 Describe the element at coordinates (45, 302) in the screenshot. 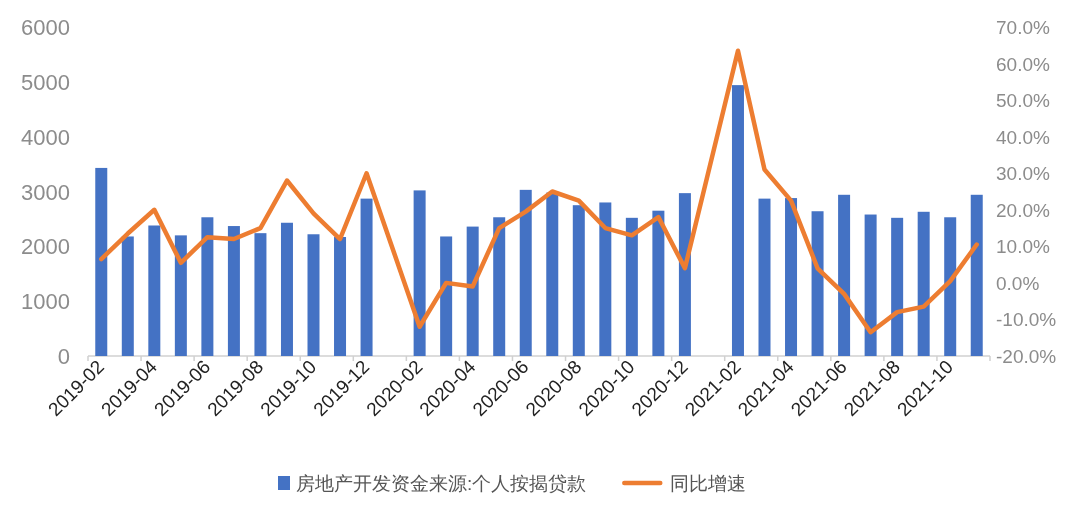

I see `y-tick-label: 1000` at that location.